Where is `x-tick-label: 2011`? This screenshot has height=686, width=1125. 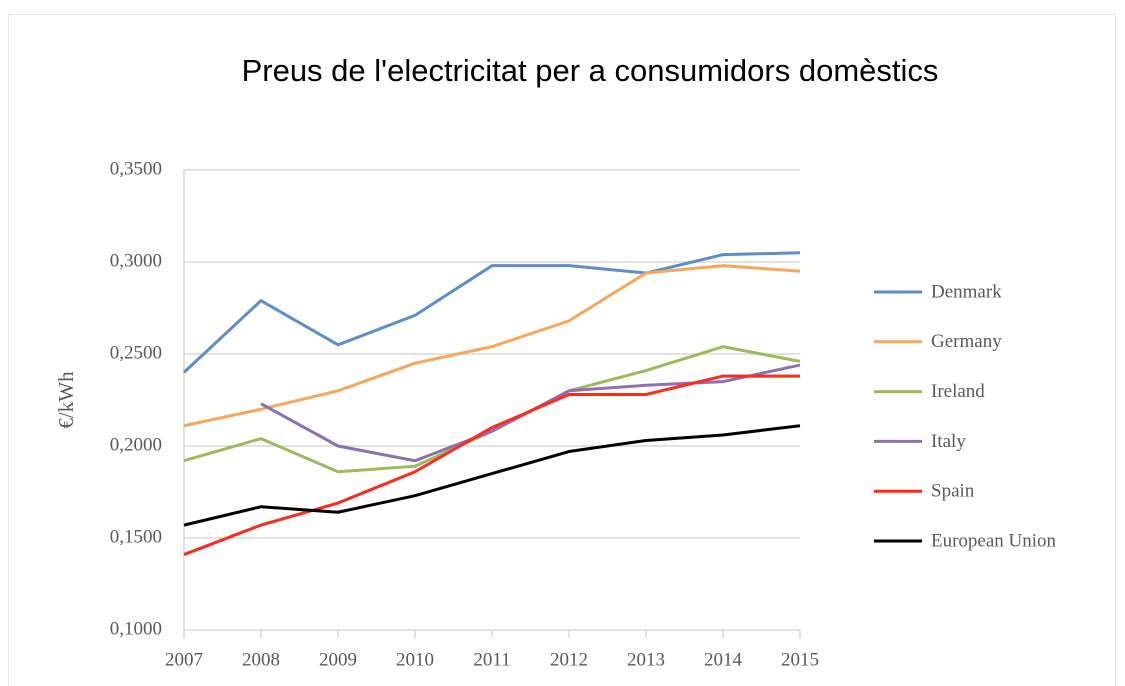 x-tick-label: 2011 is located at coordinates (491, 659).